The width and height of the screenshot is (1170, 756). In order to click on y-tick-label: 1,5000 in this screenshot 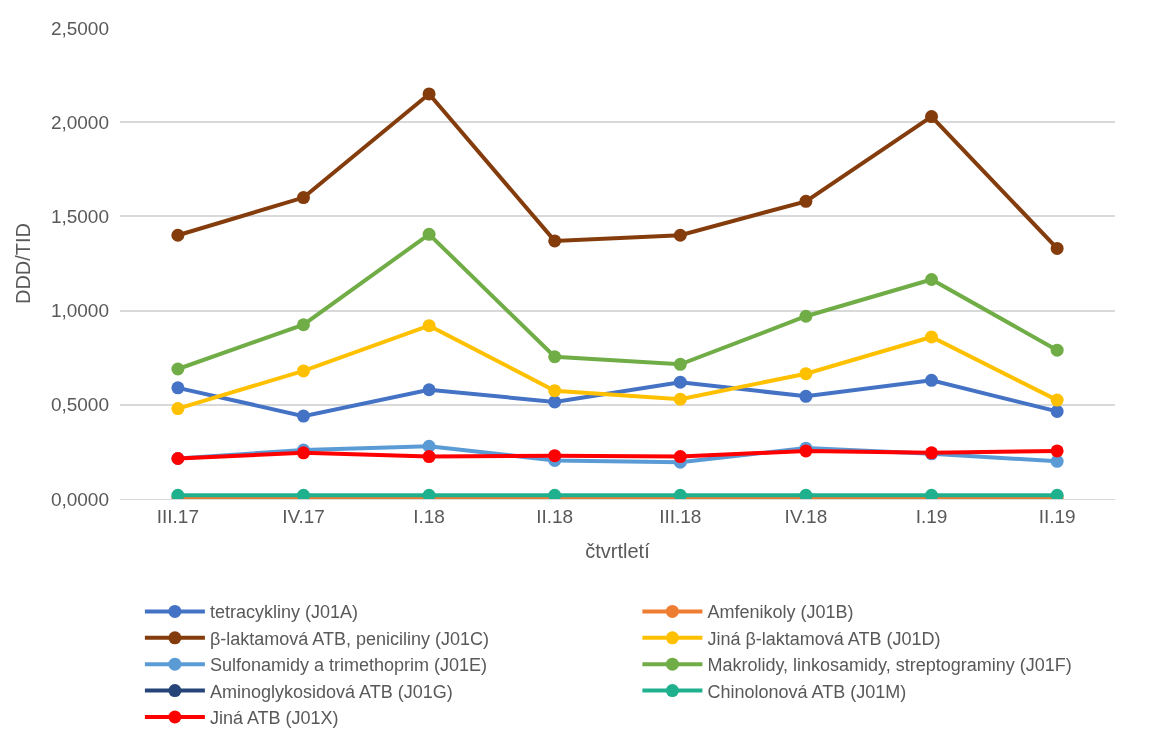, I will do `click(79, 217)`.